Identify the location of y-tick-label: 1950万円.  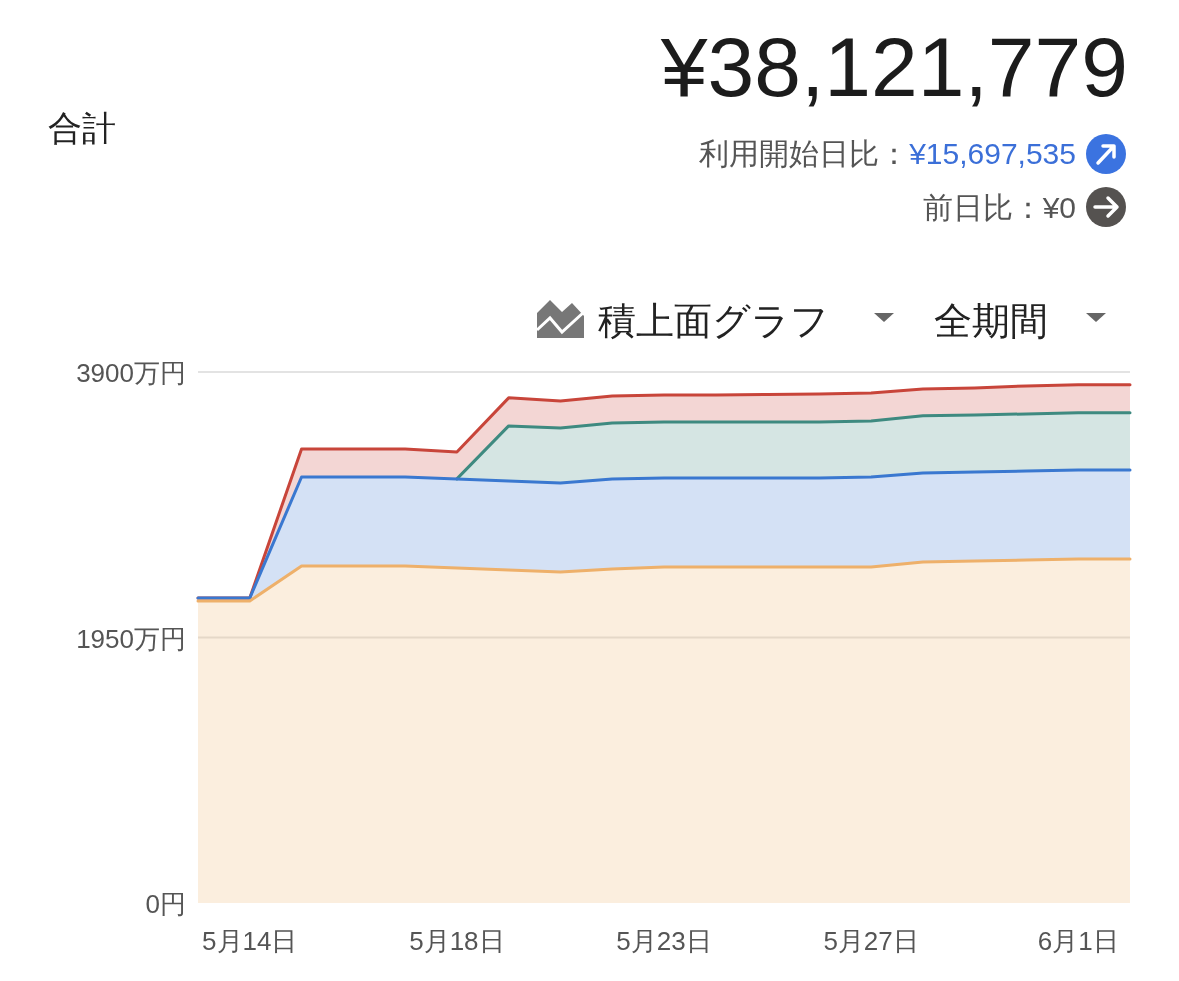
(131, 638).